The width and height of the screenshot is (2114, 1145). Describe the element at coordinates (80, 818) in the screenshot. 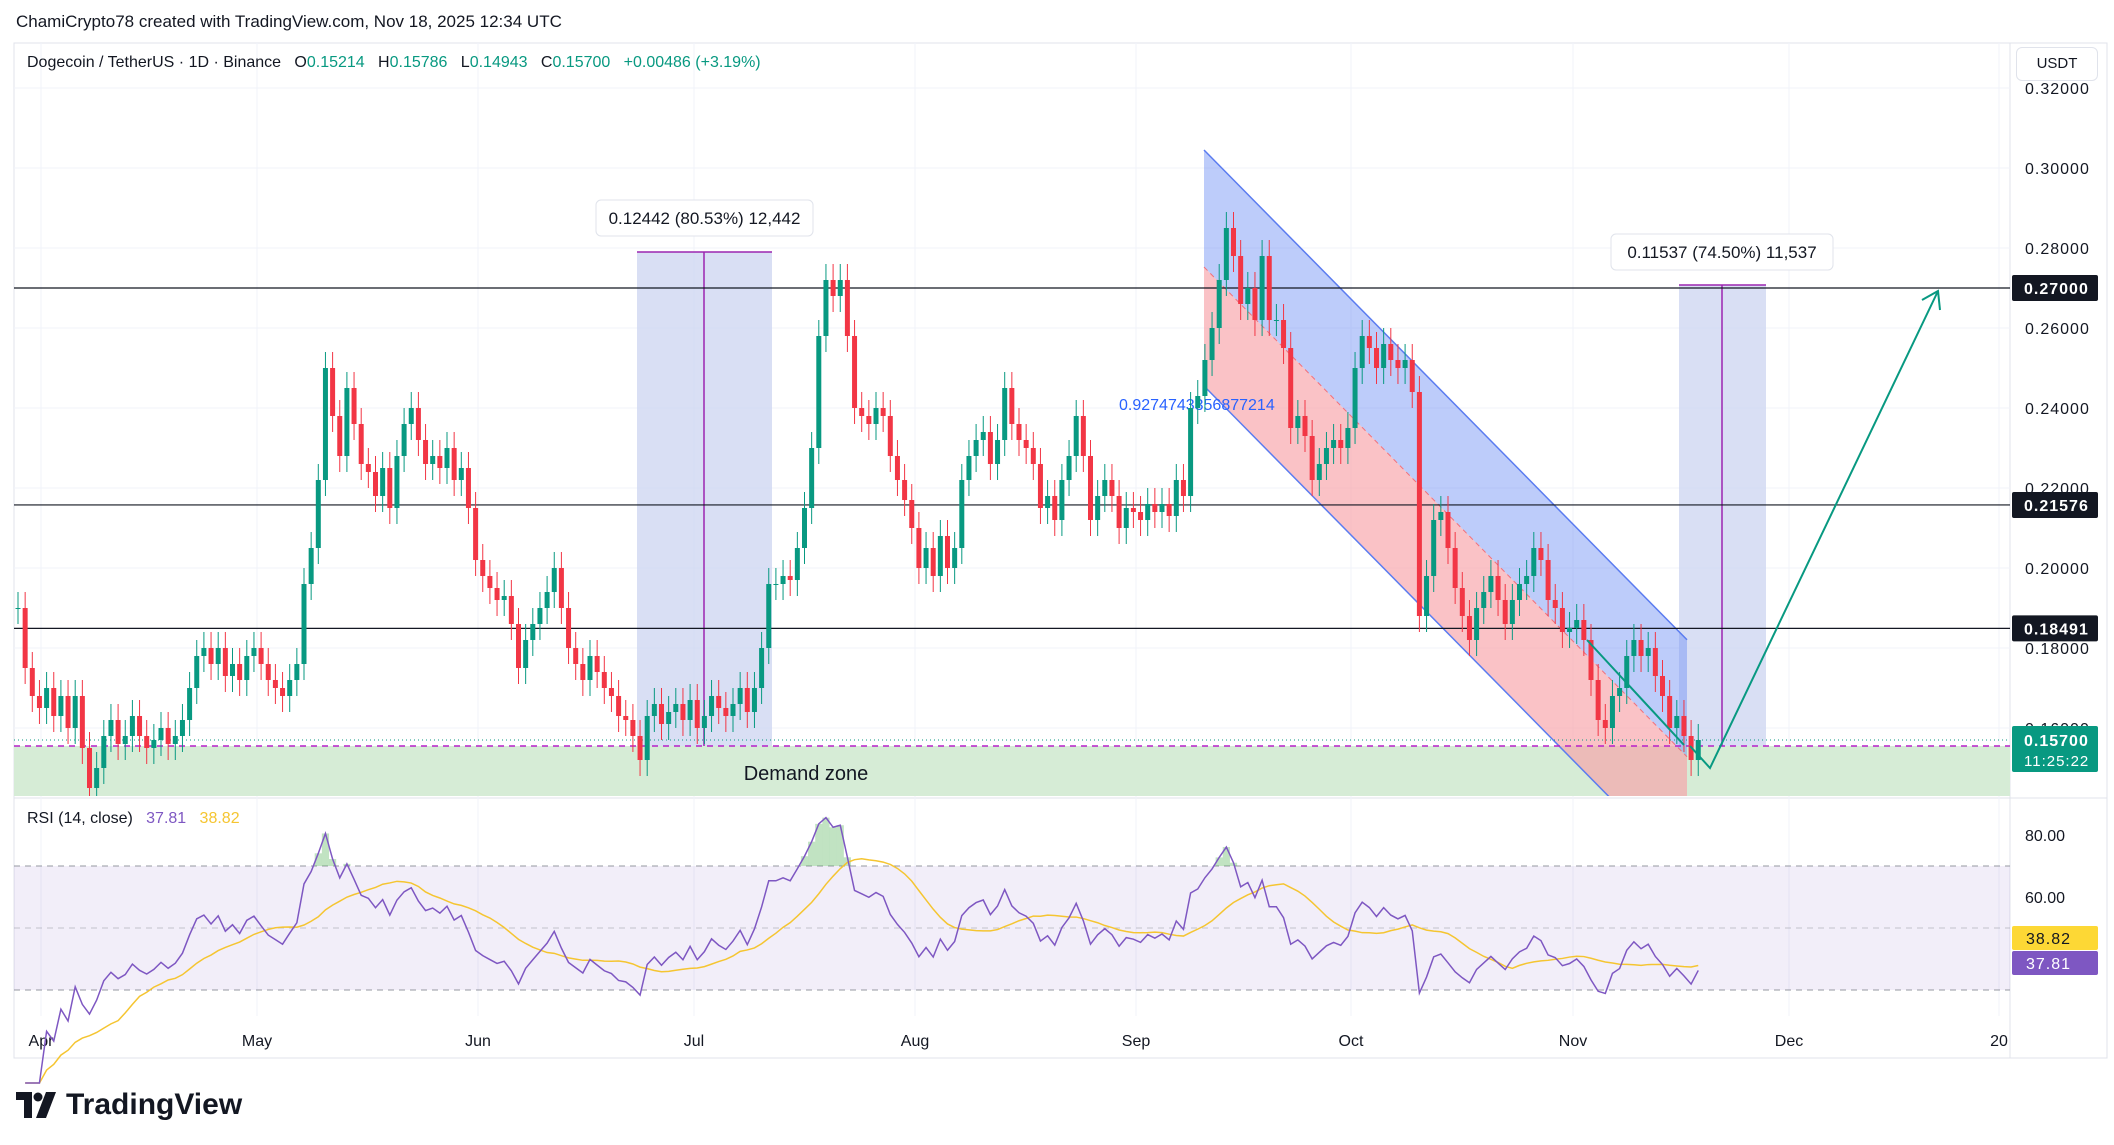

I see `rsi-title: RSI (14, close)` at that location.